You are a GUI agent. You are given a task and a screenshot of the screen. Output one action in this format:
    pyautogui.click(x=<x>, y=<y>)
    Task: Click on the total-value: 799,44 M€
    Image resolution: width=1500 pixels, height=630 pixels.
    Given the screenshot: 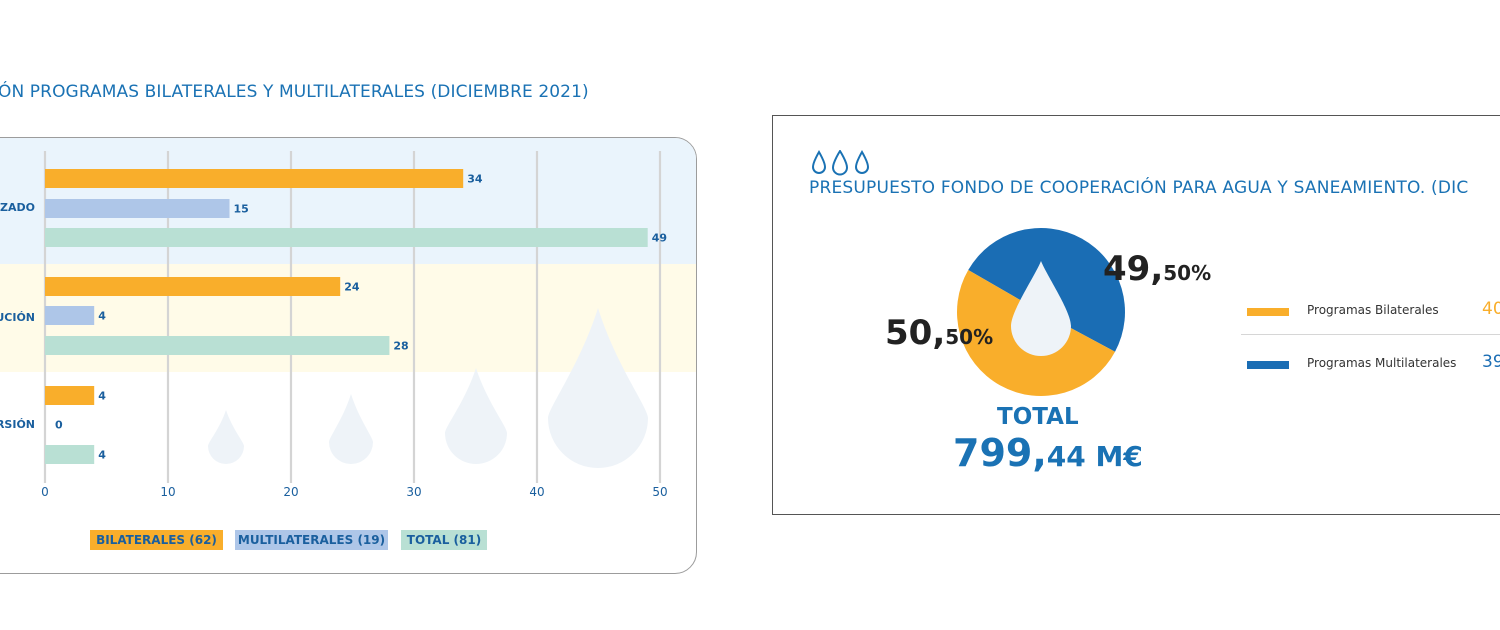 What is the action you would take?
    pyautogui.click(x=1048, y=453)
    